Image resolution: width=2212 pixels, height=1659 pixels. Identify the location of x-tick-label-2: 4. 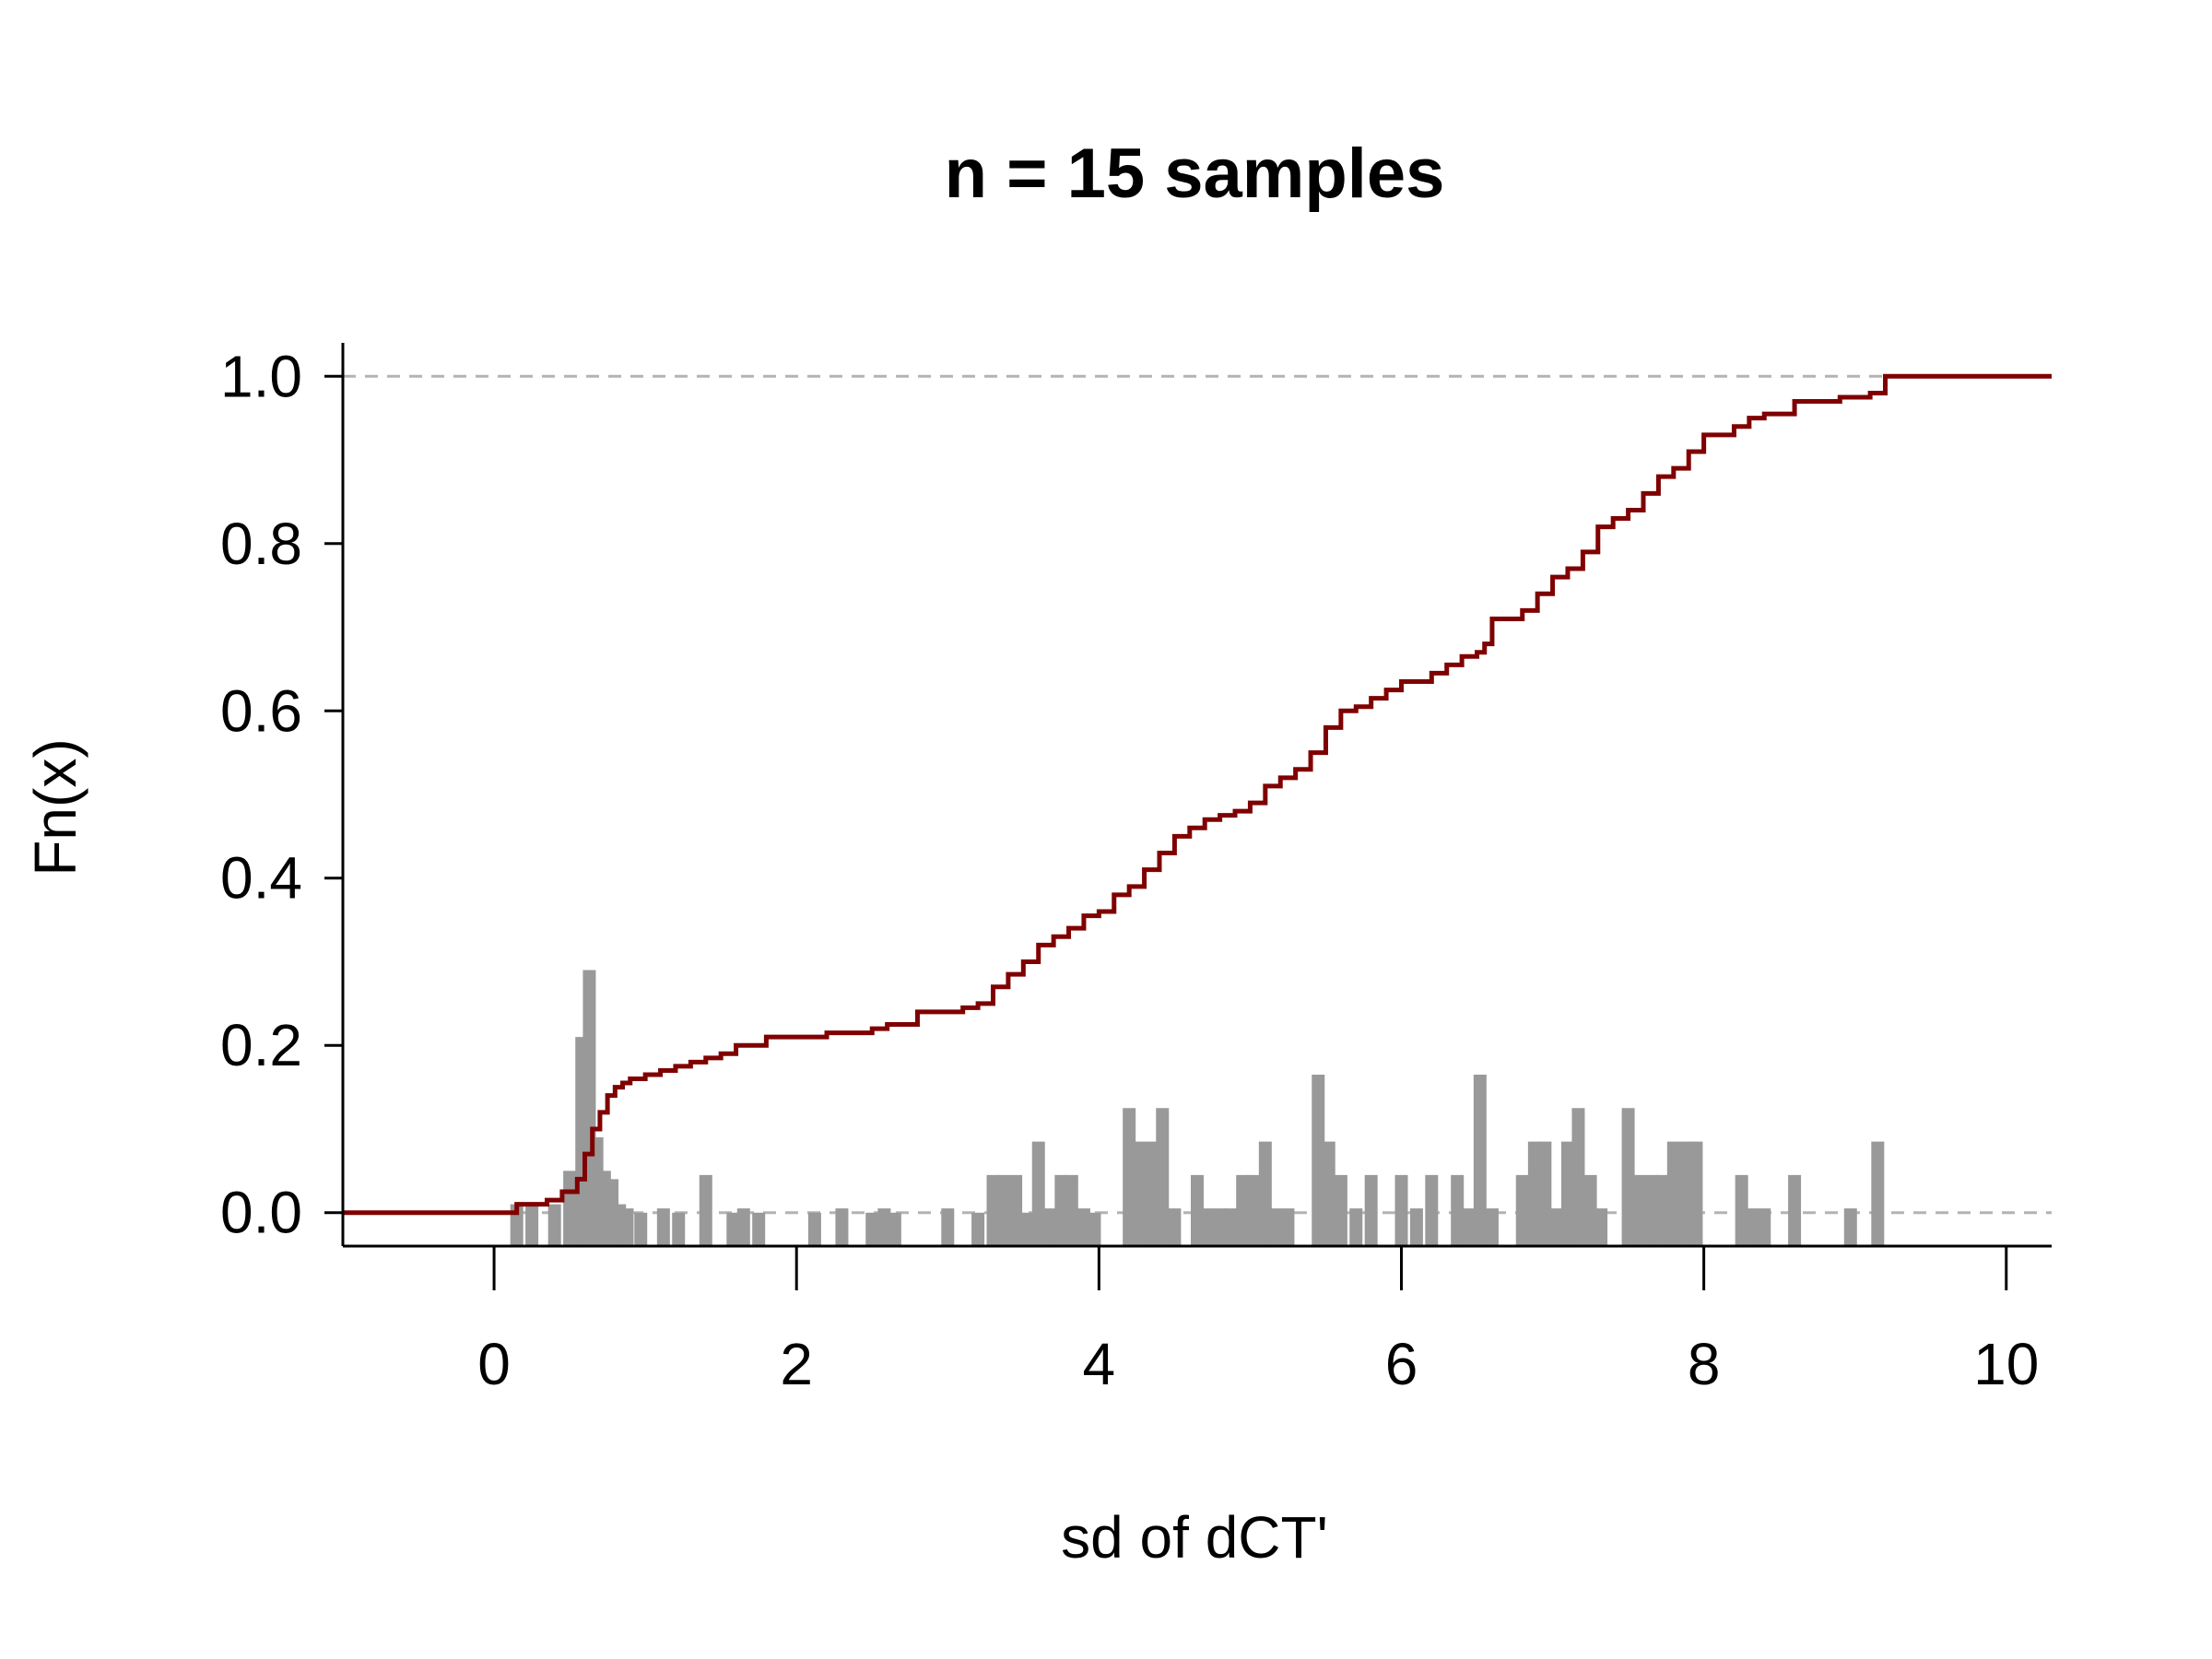
(1099, 1364).